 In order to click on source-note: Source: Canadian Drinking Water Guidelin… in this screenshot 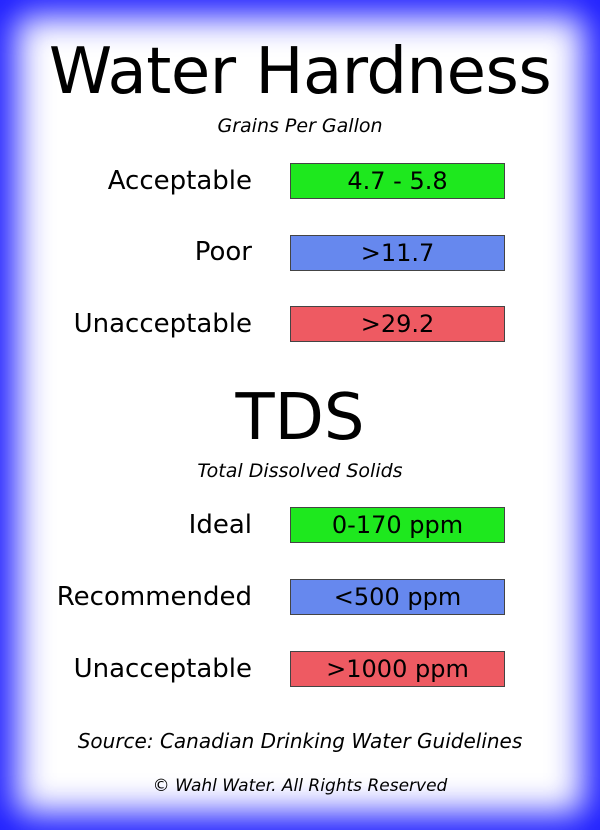, I will do `click(300, 741)`.